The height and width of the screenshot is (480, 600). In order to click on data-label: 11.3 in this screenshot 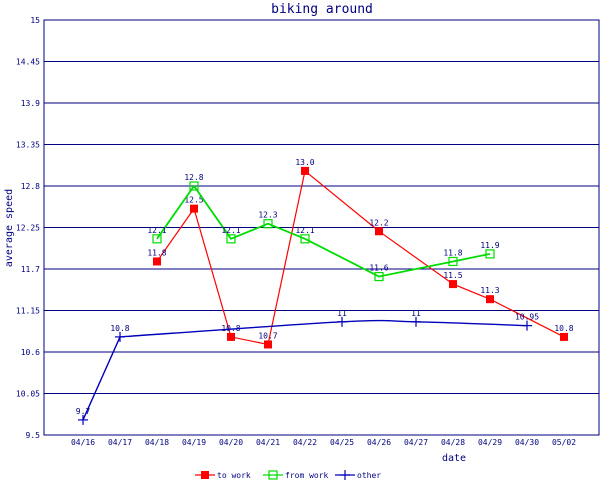, I will do `click(489, 290)`.